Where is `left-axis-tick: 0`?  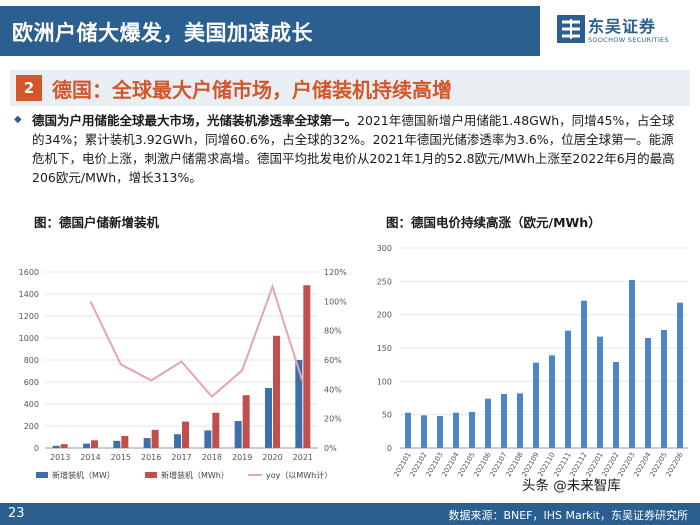
left-axis-tick: 0 is located at coordinates (36, 448).